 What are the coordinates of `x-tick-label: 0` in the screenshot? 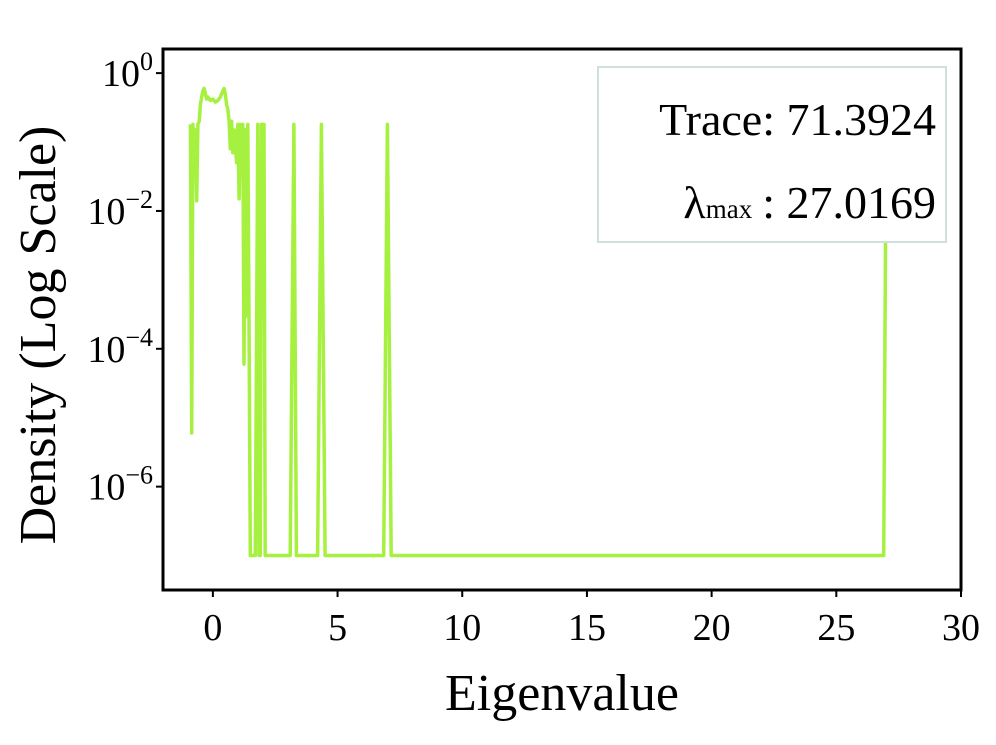 It's located at (212, 628).